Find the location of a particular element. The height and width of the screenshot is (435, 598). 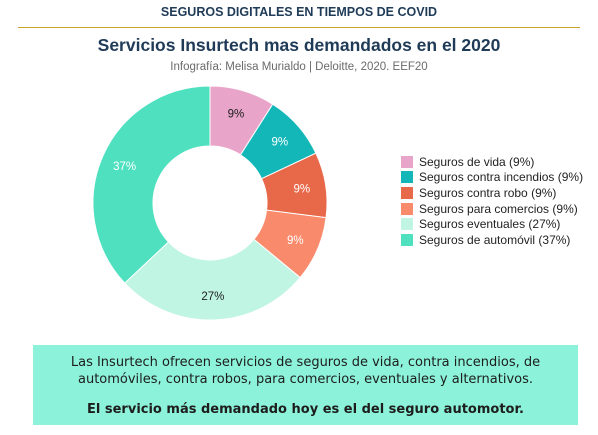

slice-label-2: 9% is located at coordinates (302, 189).